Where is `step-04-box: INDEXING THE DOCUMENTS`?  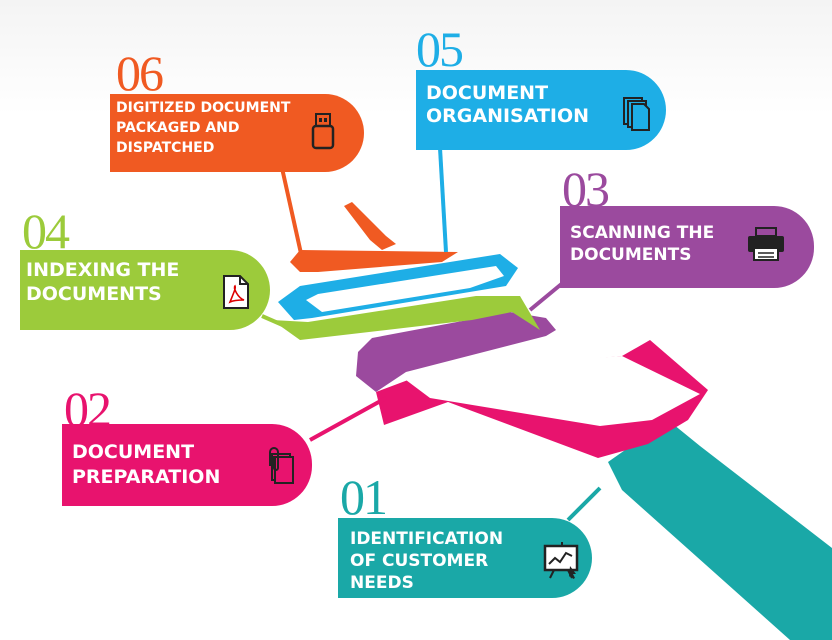
step-04-box: INDEXING THE DOCUMENTS is located at coordinates (145, 290).